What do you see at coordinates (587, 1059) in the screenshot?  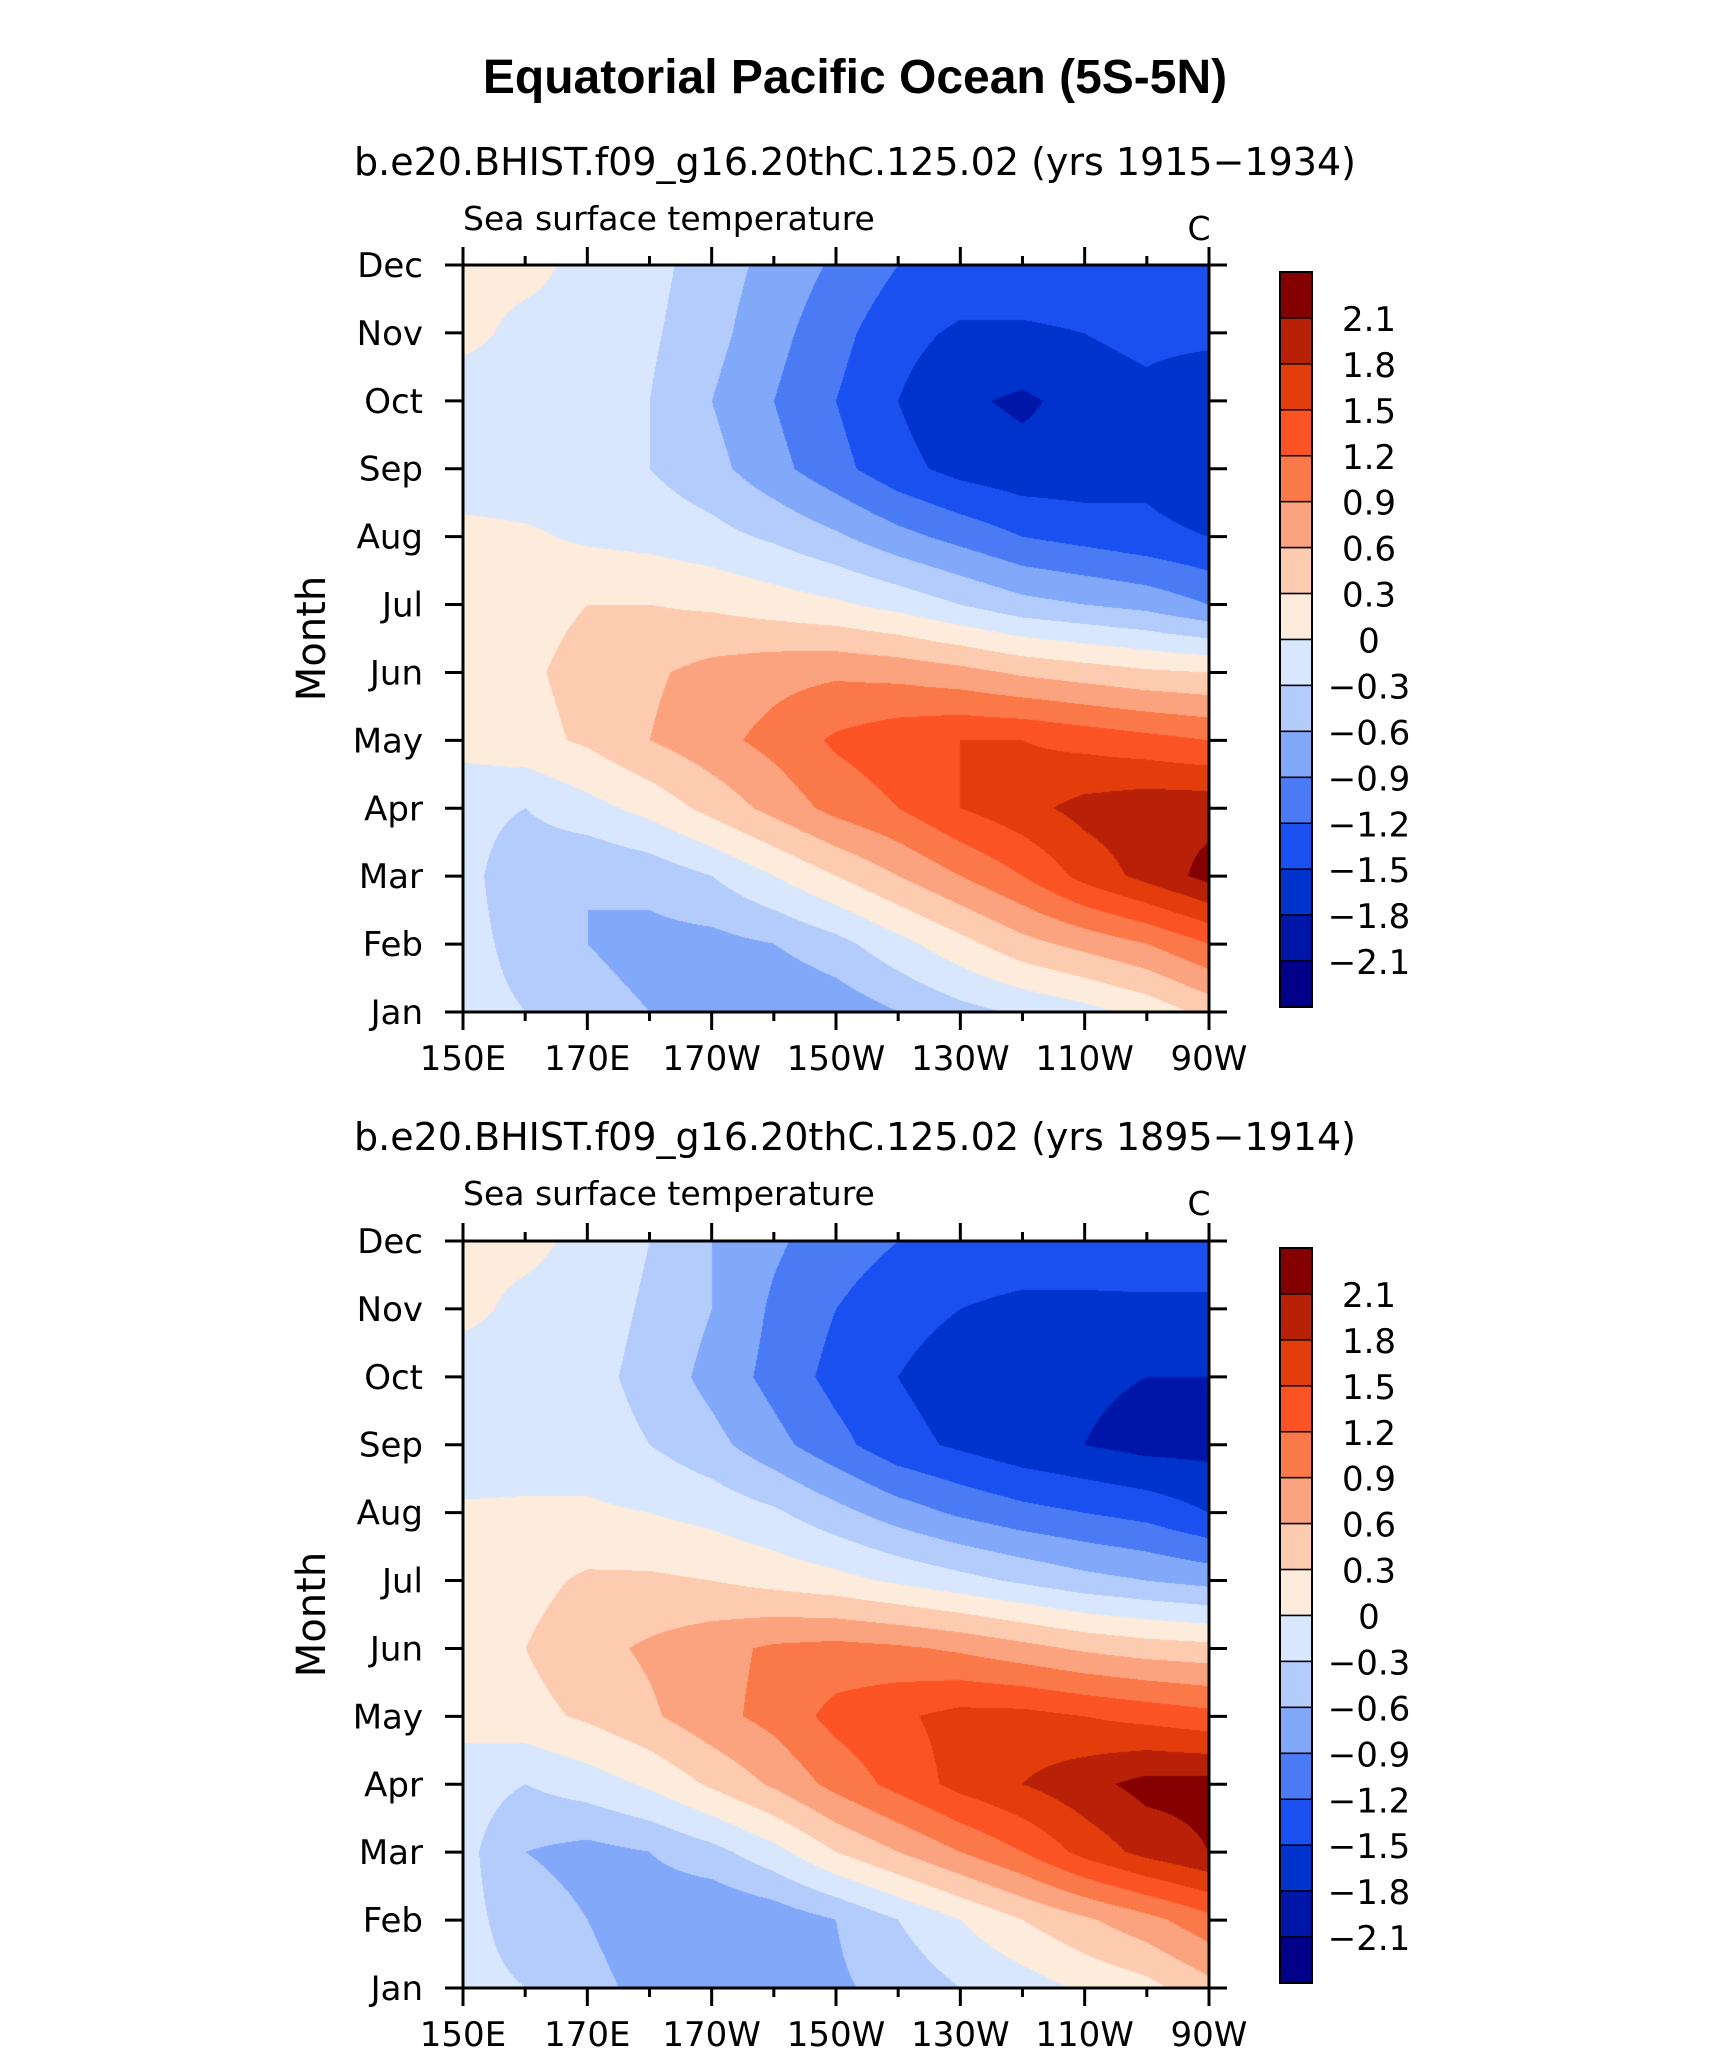 I see `x-tick-label: 170E` at bounding box center [587, 1059].